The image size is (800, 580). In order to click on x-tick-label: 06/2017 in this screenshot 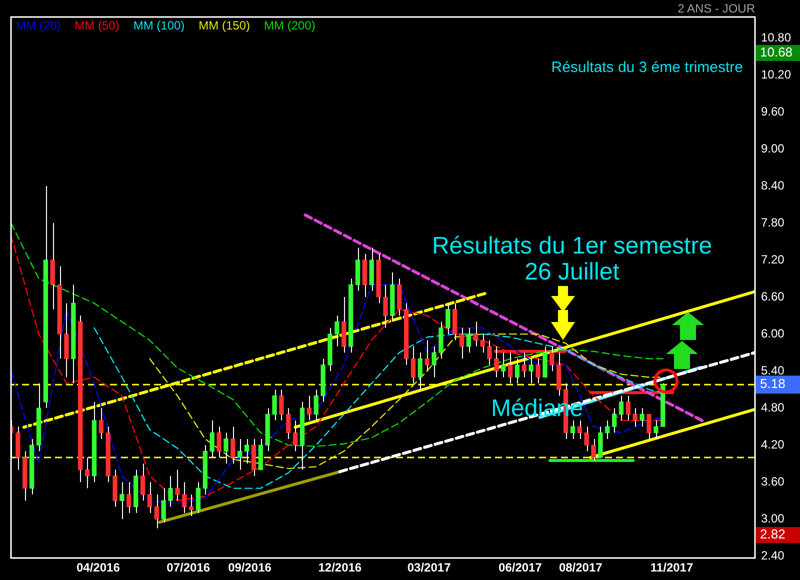, I will do `click(520, 567)`.